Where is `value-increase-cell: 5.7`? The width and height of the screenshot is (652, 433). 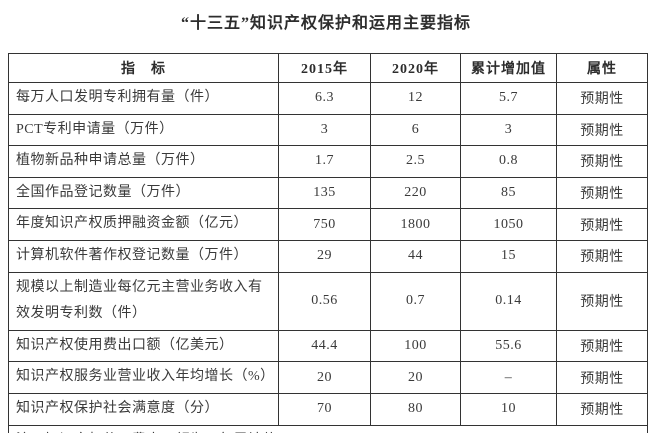
value-increase-cell: 5.7 is located at coordinates (508, 98).